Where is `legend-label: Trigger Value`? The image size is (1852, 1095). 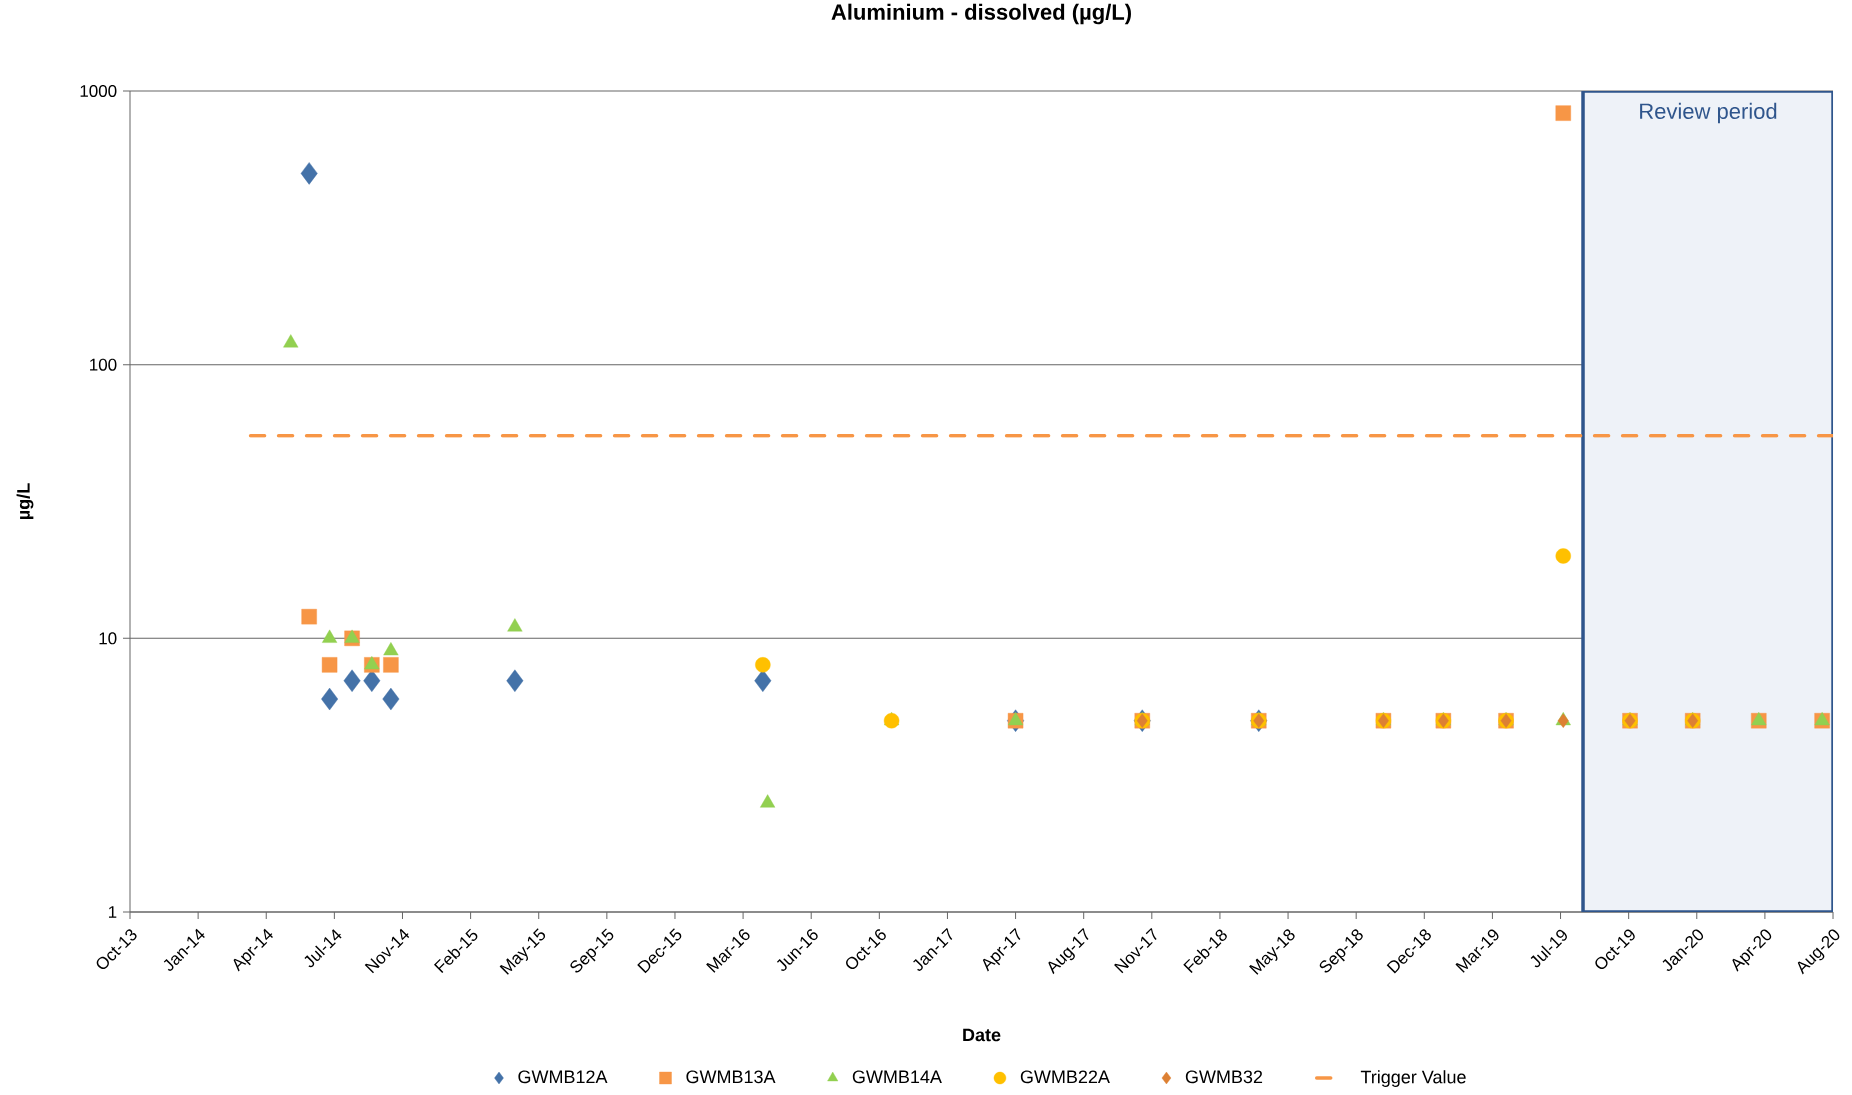
legend-label: Trigger Value is located at coordinates (1413, 1078).